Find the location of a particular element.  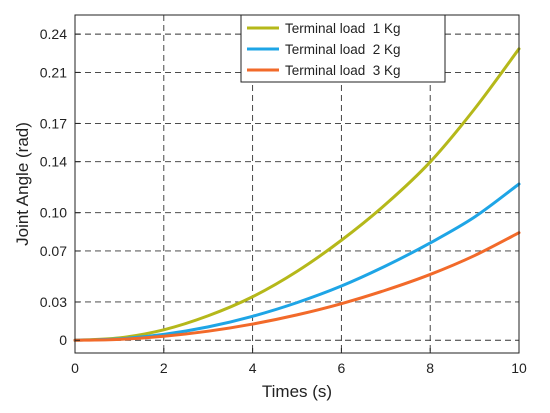

y-axis-label: Joint Angle (rad) is located at coordinates (22, 184).